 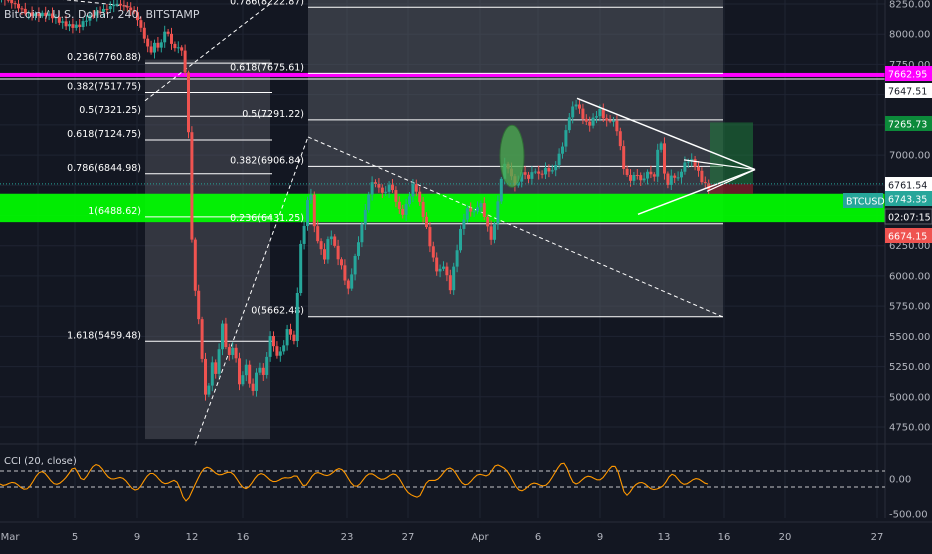 What do you see at coordinates (865, 202) in the screenshot?
I see `price-badge-label: BTCUSD` at bounding box center [865, 202].